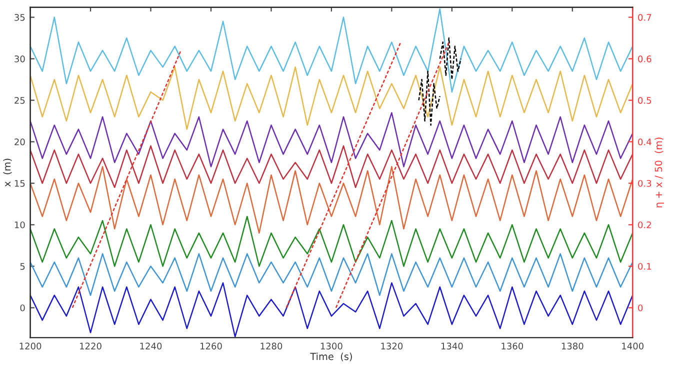 This screenshot has height=365, width=673. What do you see at coordinates (452, 346) in the screenshot?
I see `x-tick-label: 1340` at bounding box center [452, 346].